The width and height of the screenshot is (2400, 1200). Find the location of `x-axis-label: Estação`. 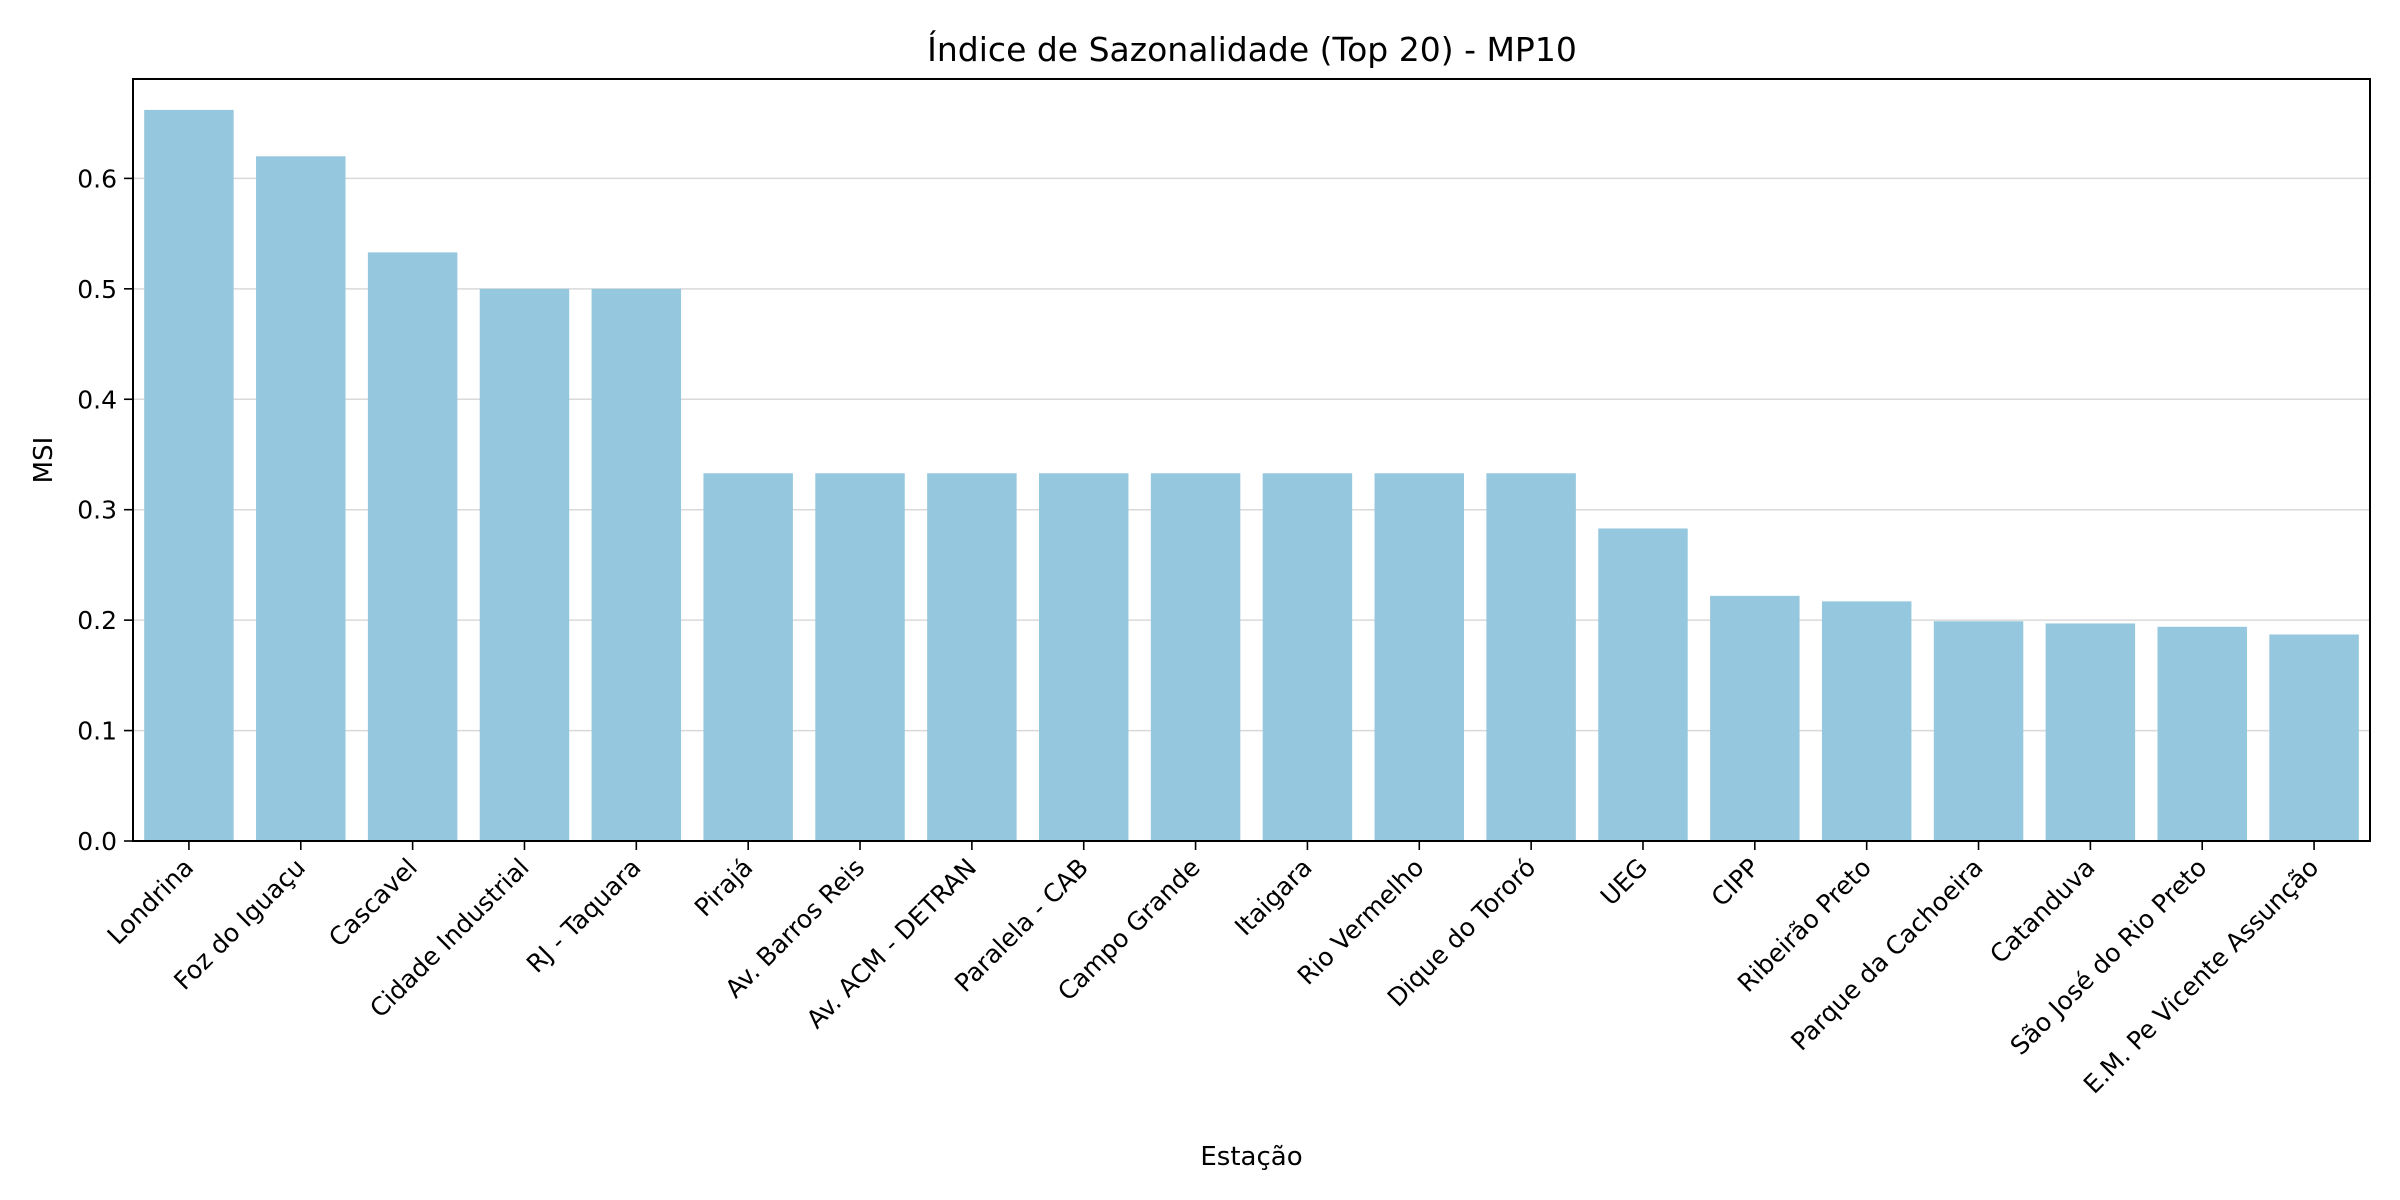

x-axis-label: Estação is located at coordinates (1251, 1157).